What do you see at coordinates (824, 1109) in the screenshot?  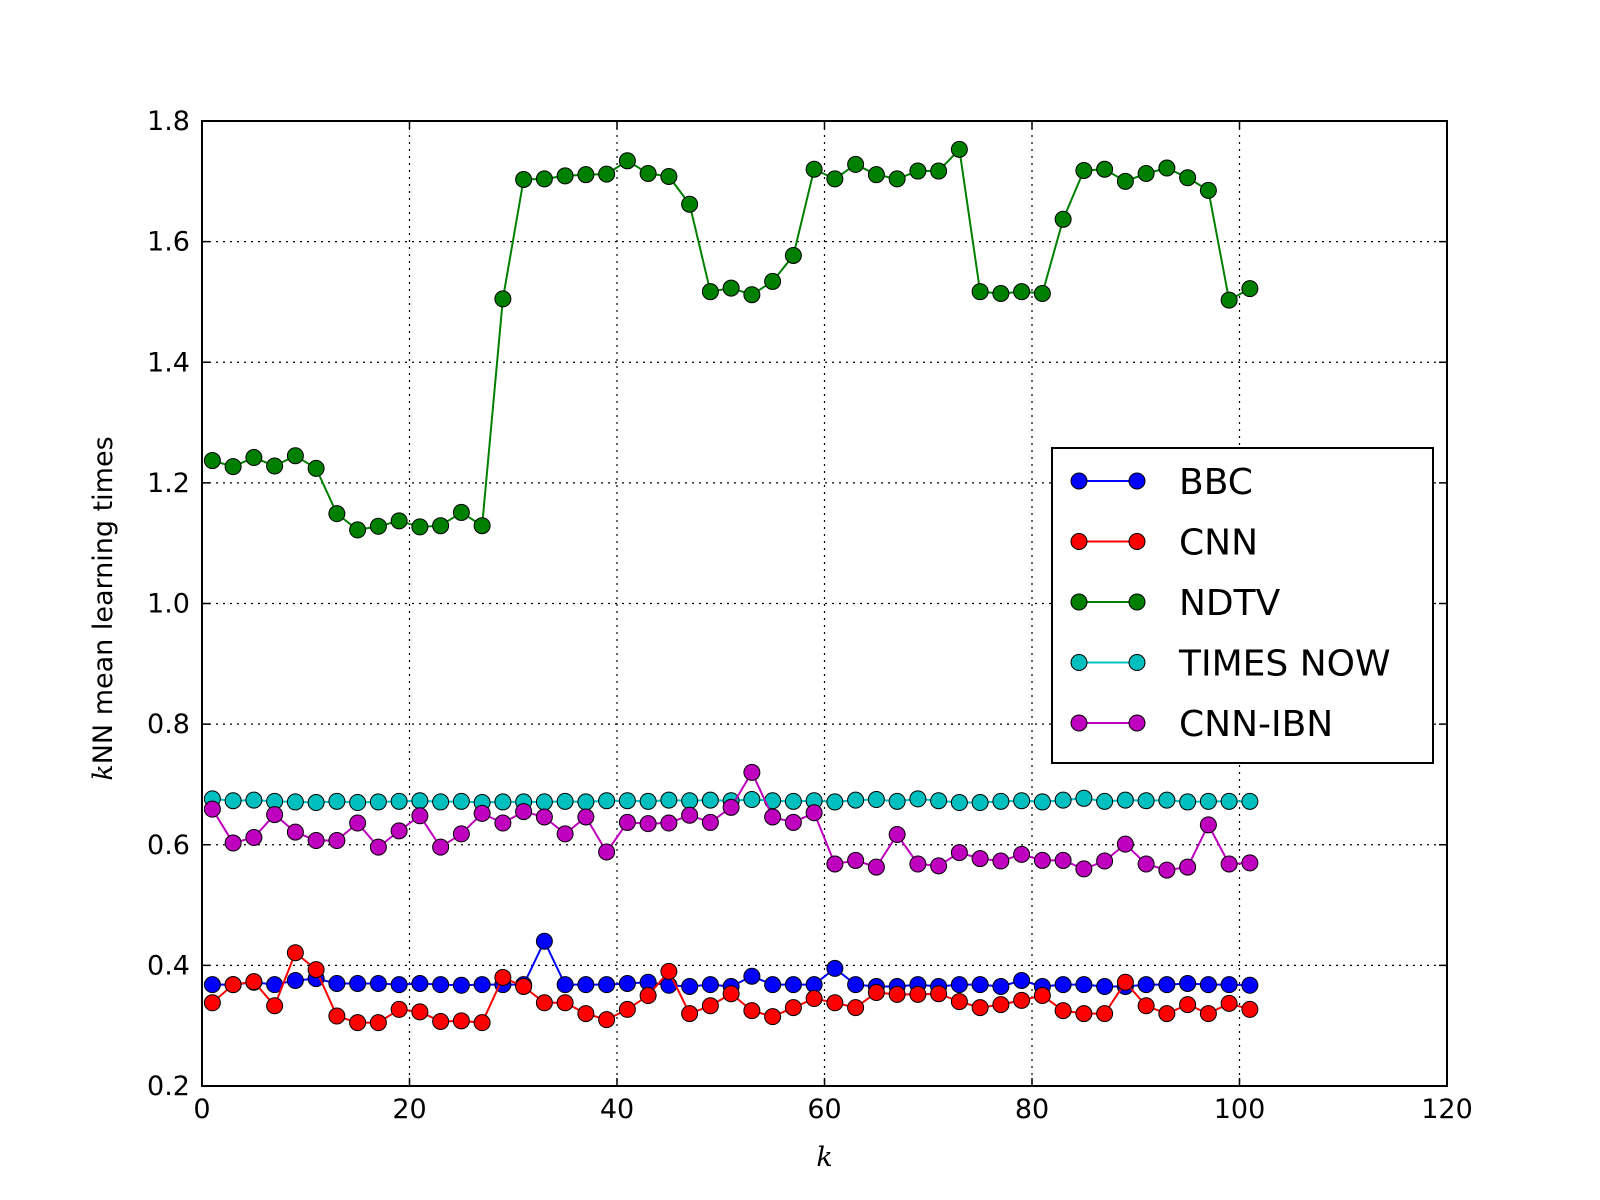 I see `x-tick-label: 60` at bounding box center [824, 1109].